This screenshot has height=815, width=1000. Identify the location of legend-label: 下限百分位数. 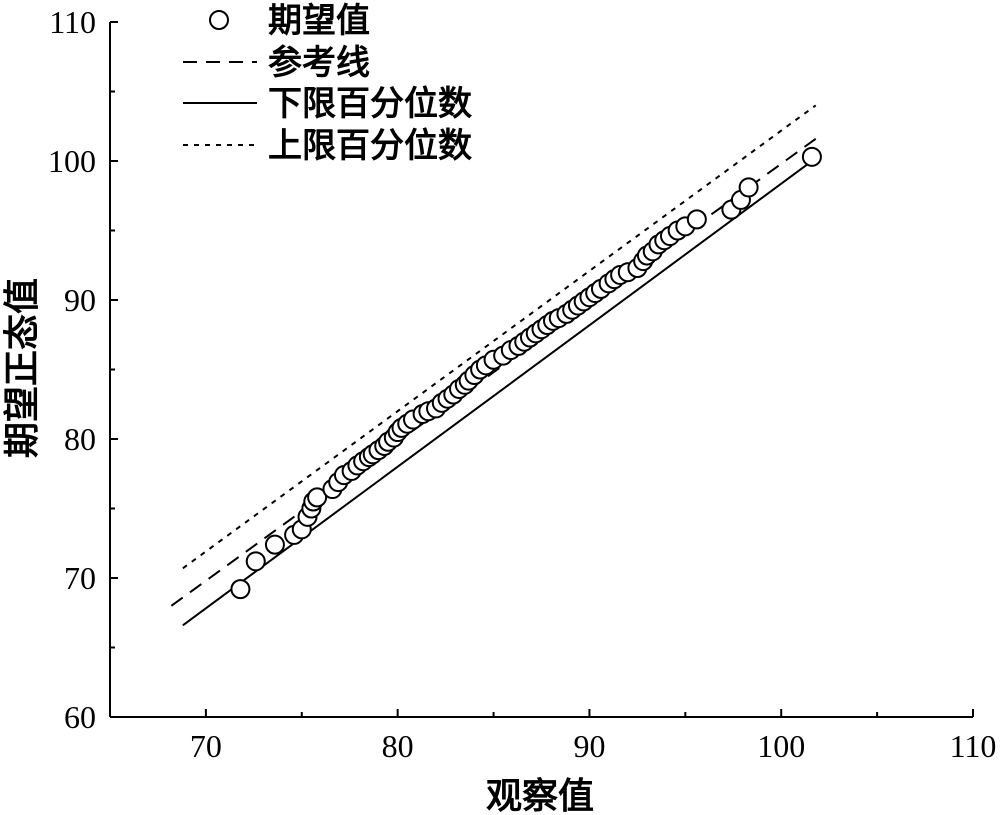
(370, 104).